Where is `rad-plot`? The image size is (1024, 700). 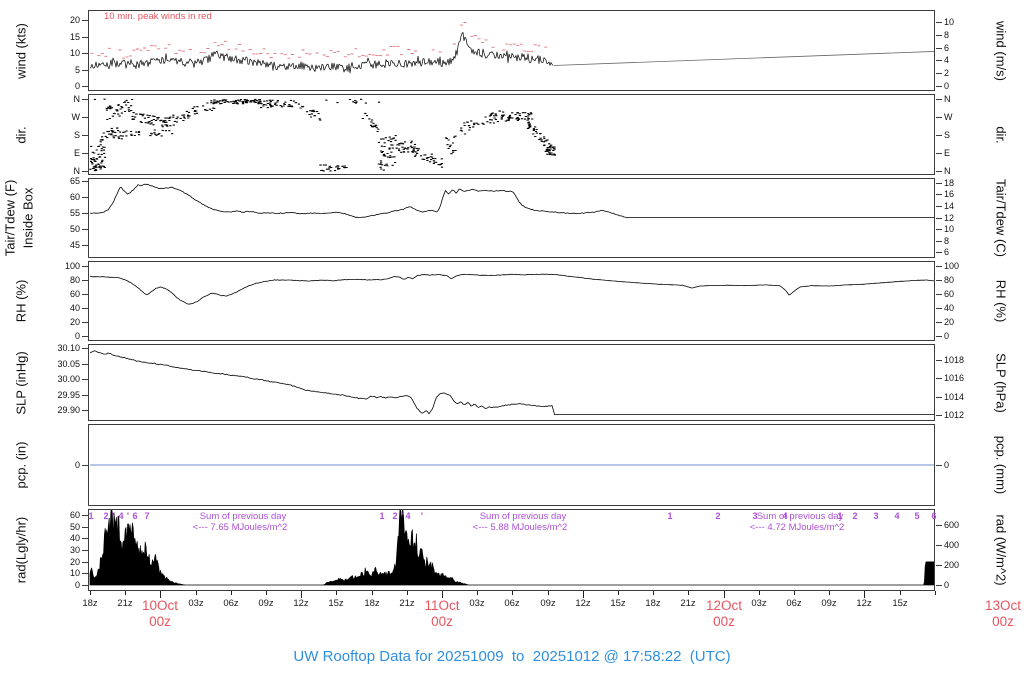 rad-plot is located at coordinates (511, 548).